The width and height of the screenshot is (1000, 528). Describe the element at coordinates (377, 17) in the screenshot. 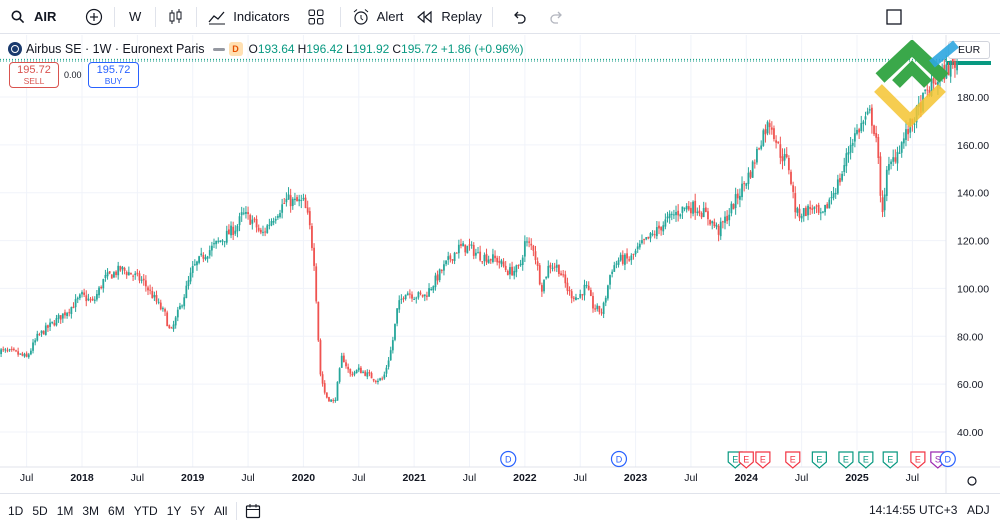

I see `alert-button: Alert` at that location.